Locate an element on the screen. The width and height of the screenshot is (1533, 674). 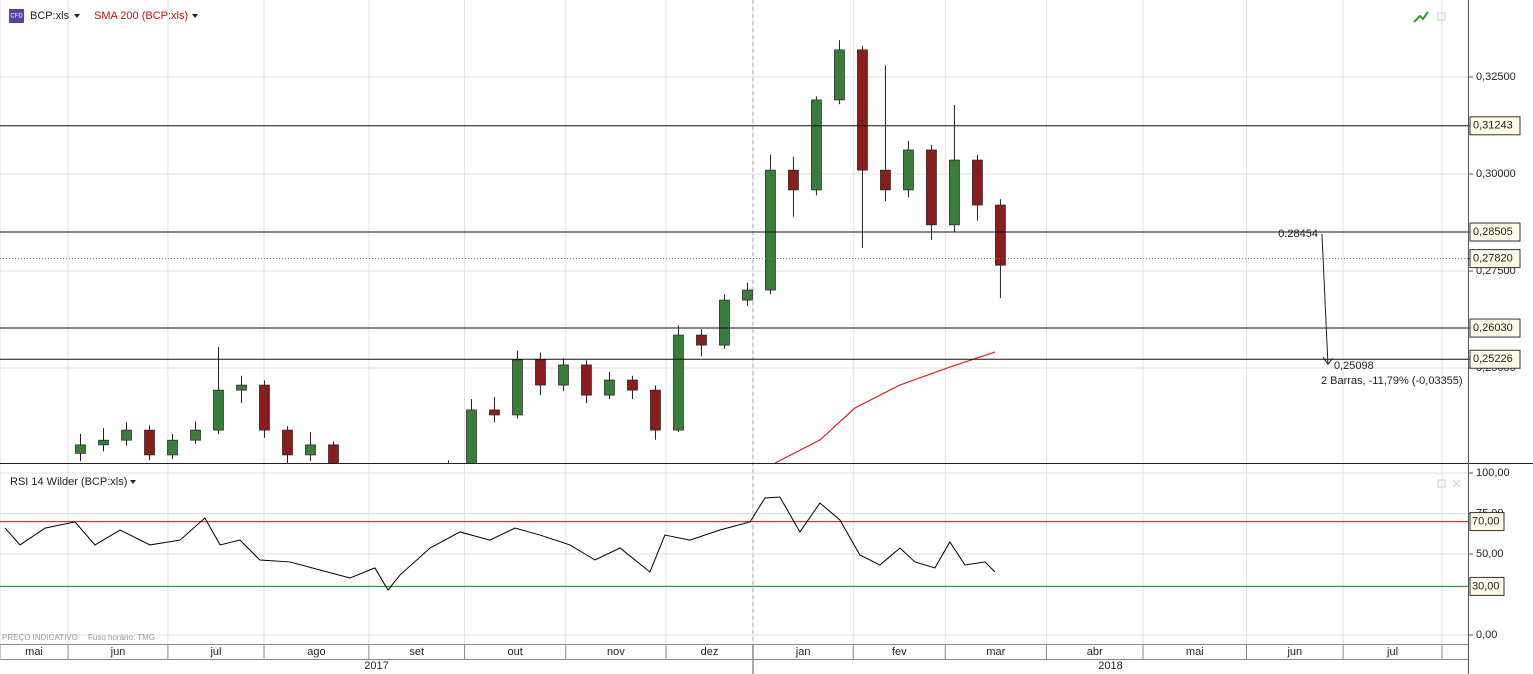
close-button is located at coordinates (1456, 483).